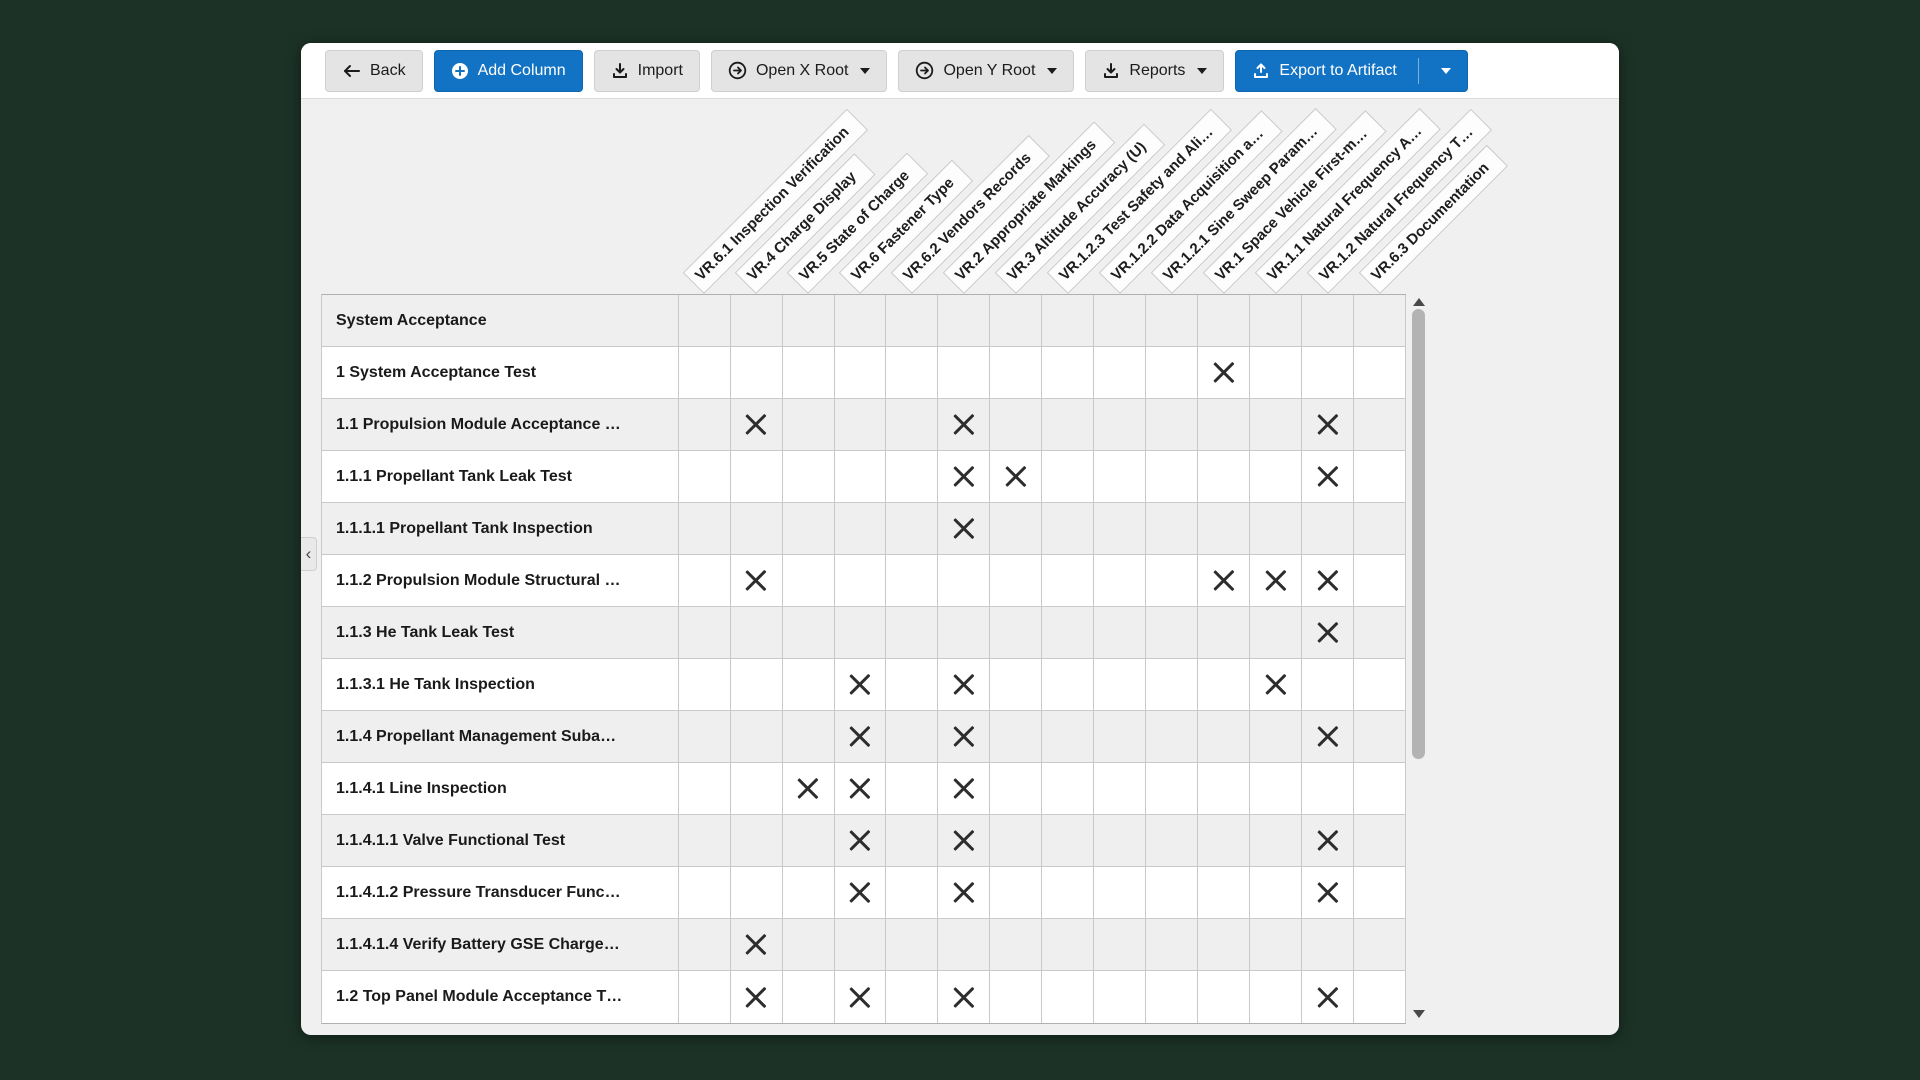 The width and height of the screenshot is (1920, 1080). Describe the element at coordinates (1418, 658) in the screenshot. I see `vertical-scrollbar` at that location.